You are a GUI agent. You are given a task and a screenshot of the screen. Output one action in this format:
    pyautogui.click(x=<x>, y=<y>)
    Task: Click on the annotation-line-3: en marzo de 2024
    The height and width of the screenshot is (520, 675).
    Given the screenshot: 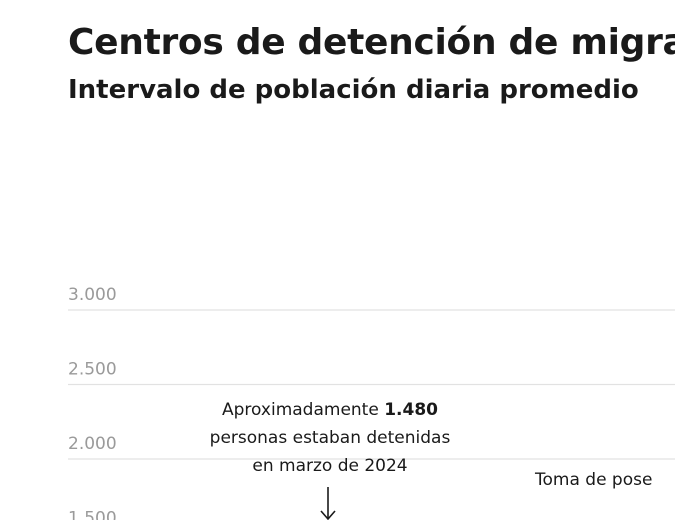 What is the action you would take?
    pyautogui.click(x=330, y=466)
    